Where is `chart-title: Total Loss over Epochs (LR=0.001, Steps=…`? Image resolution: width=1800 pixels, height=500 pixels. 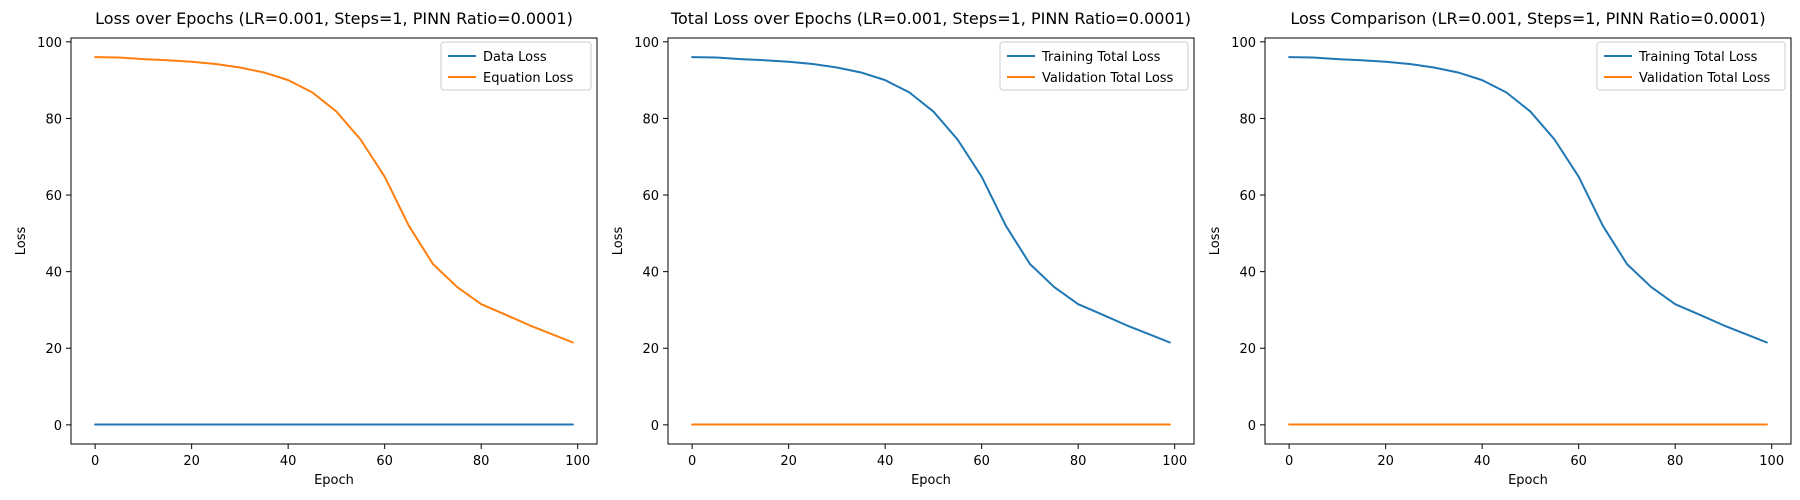
chart-title: Total Loss over Epochs (LR=0.001, Steps=… is located at coordinates (930, 18).